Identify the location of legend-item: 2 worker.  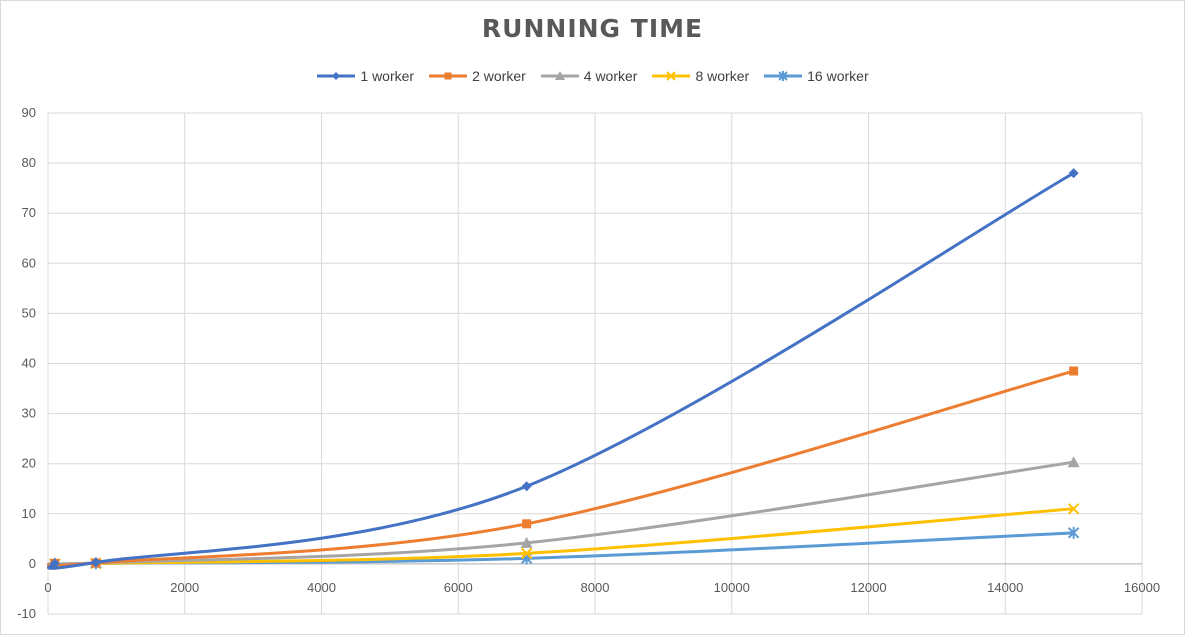
(477, 76).